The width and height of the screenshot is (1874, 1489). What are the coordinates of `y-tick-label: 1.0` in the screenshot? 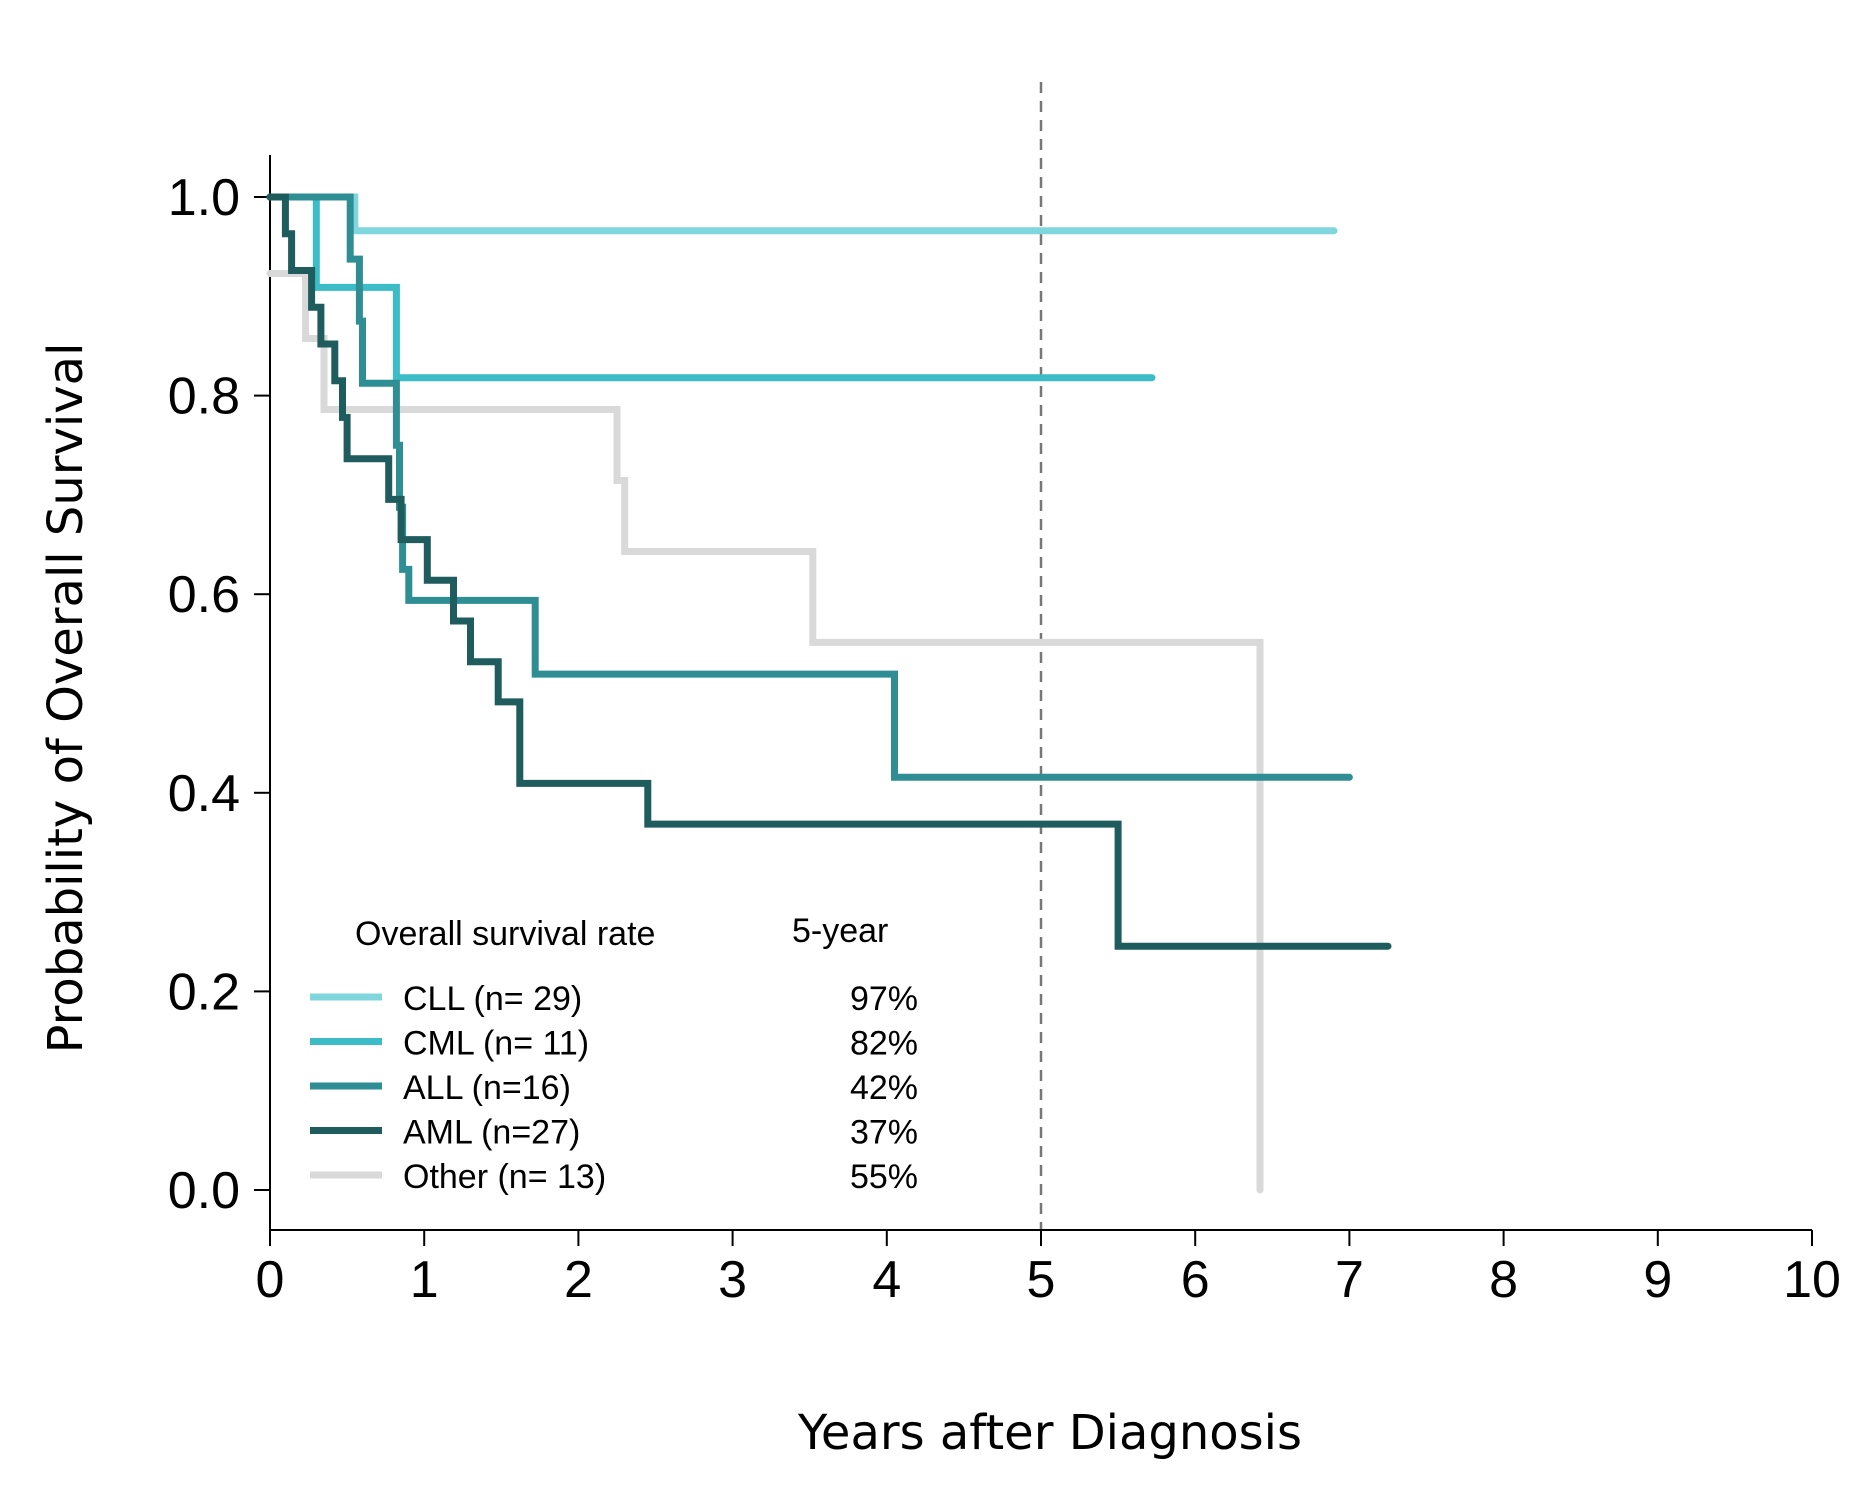 It's located at (204, 198).